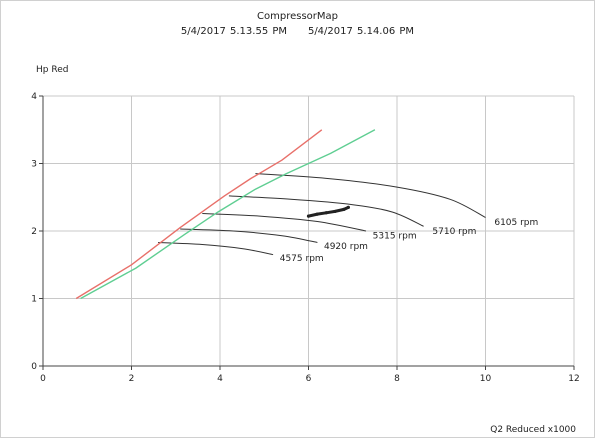 The height and width of the screenshot is (438, 595). Describe the element at coordinates (533, 430) in the screenshot. I see `x-axis-label: Q2 Reduced x1000` at that location.